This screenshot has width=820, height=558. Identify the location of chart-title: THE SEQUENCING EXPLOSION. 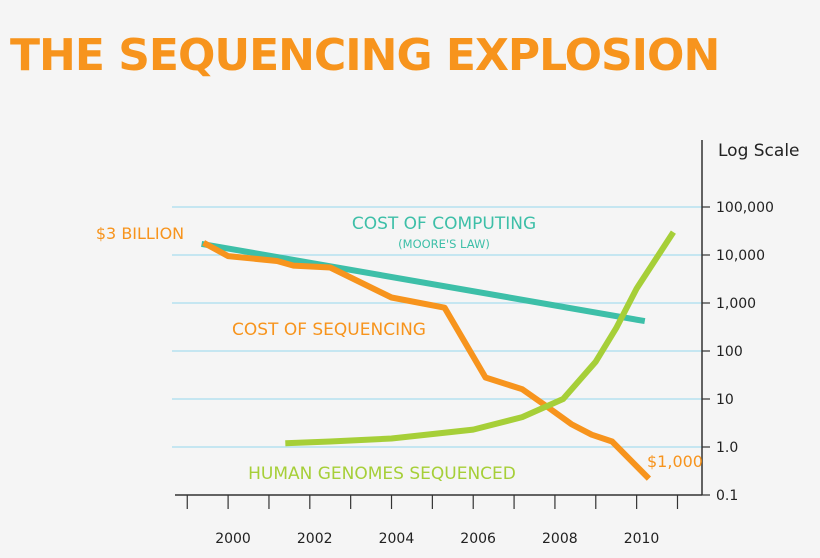
(365, 55).